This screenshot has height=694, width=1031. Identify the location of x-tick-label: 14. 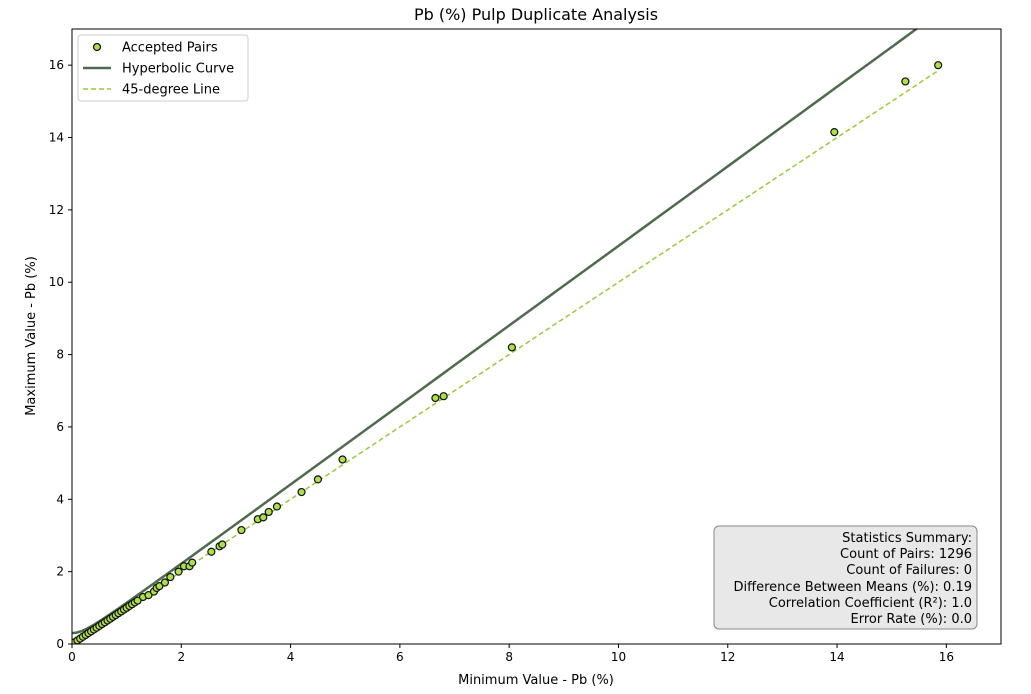
(836, 657).